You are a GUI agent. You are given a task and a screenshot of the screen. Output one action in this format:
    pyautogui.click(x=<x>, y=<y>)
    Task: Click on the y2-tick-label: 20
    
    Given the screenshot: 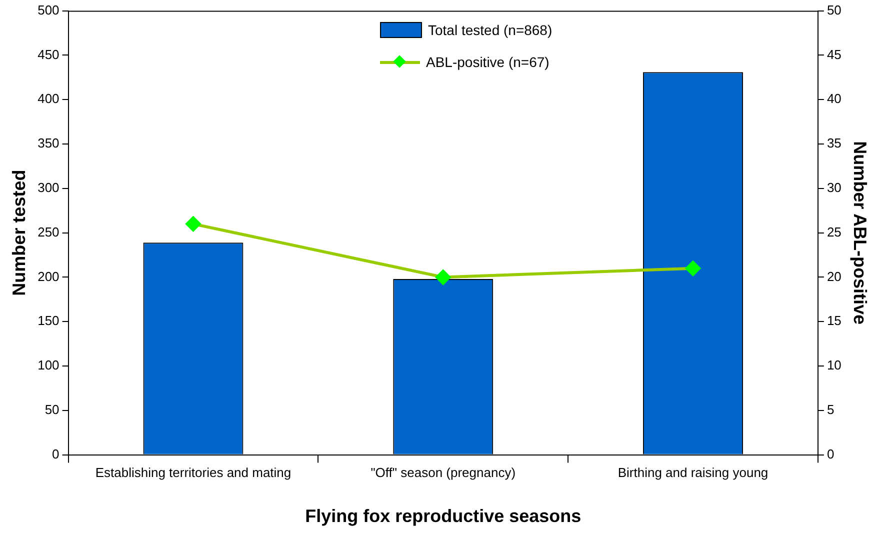 What is the action you would take?
    pyautogui.click(x=834, y=276)
    